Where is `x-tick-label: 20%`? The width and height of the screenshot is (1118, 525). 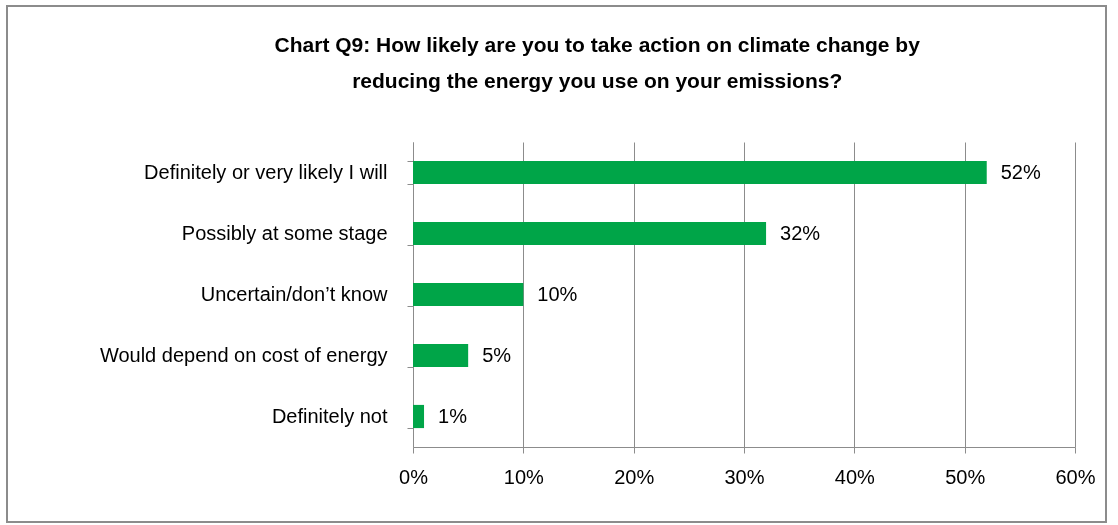 x-tick-label: 20% is located at coordinates (634, 476).